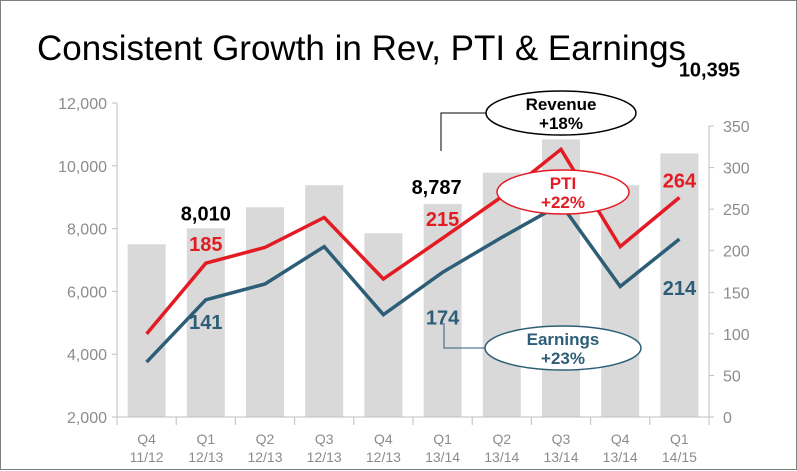 The image size is (797, 471). I want to click on left-axis-tick-label: 12,000, so click(82, 104).